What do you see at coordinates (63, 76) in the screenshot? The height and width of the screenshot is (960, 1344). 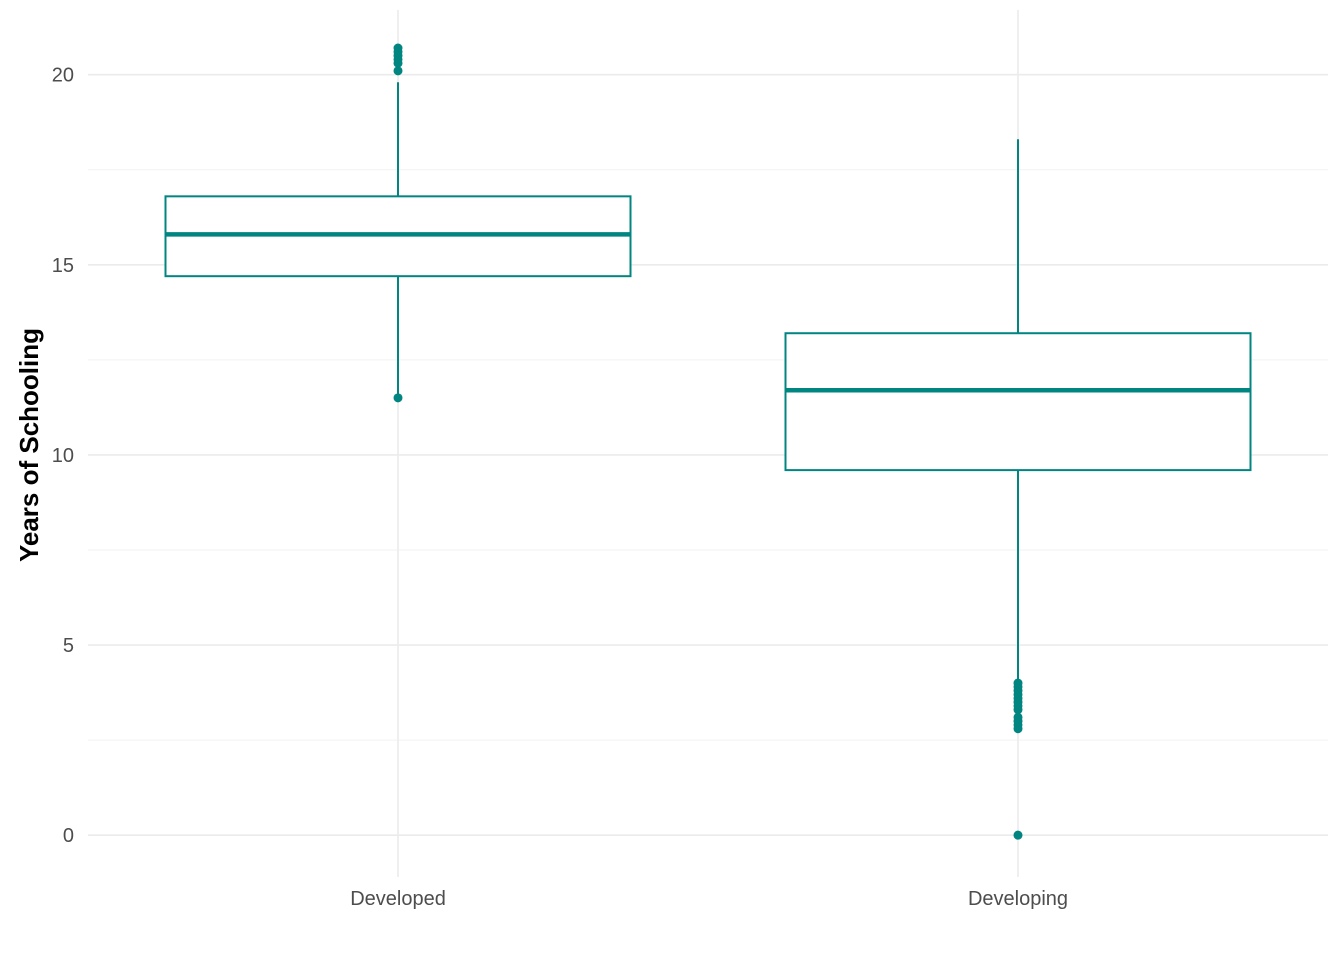 I see `y-tick-label: 20` at bounding box center [63, 76].